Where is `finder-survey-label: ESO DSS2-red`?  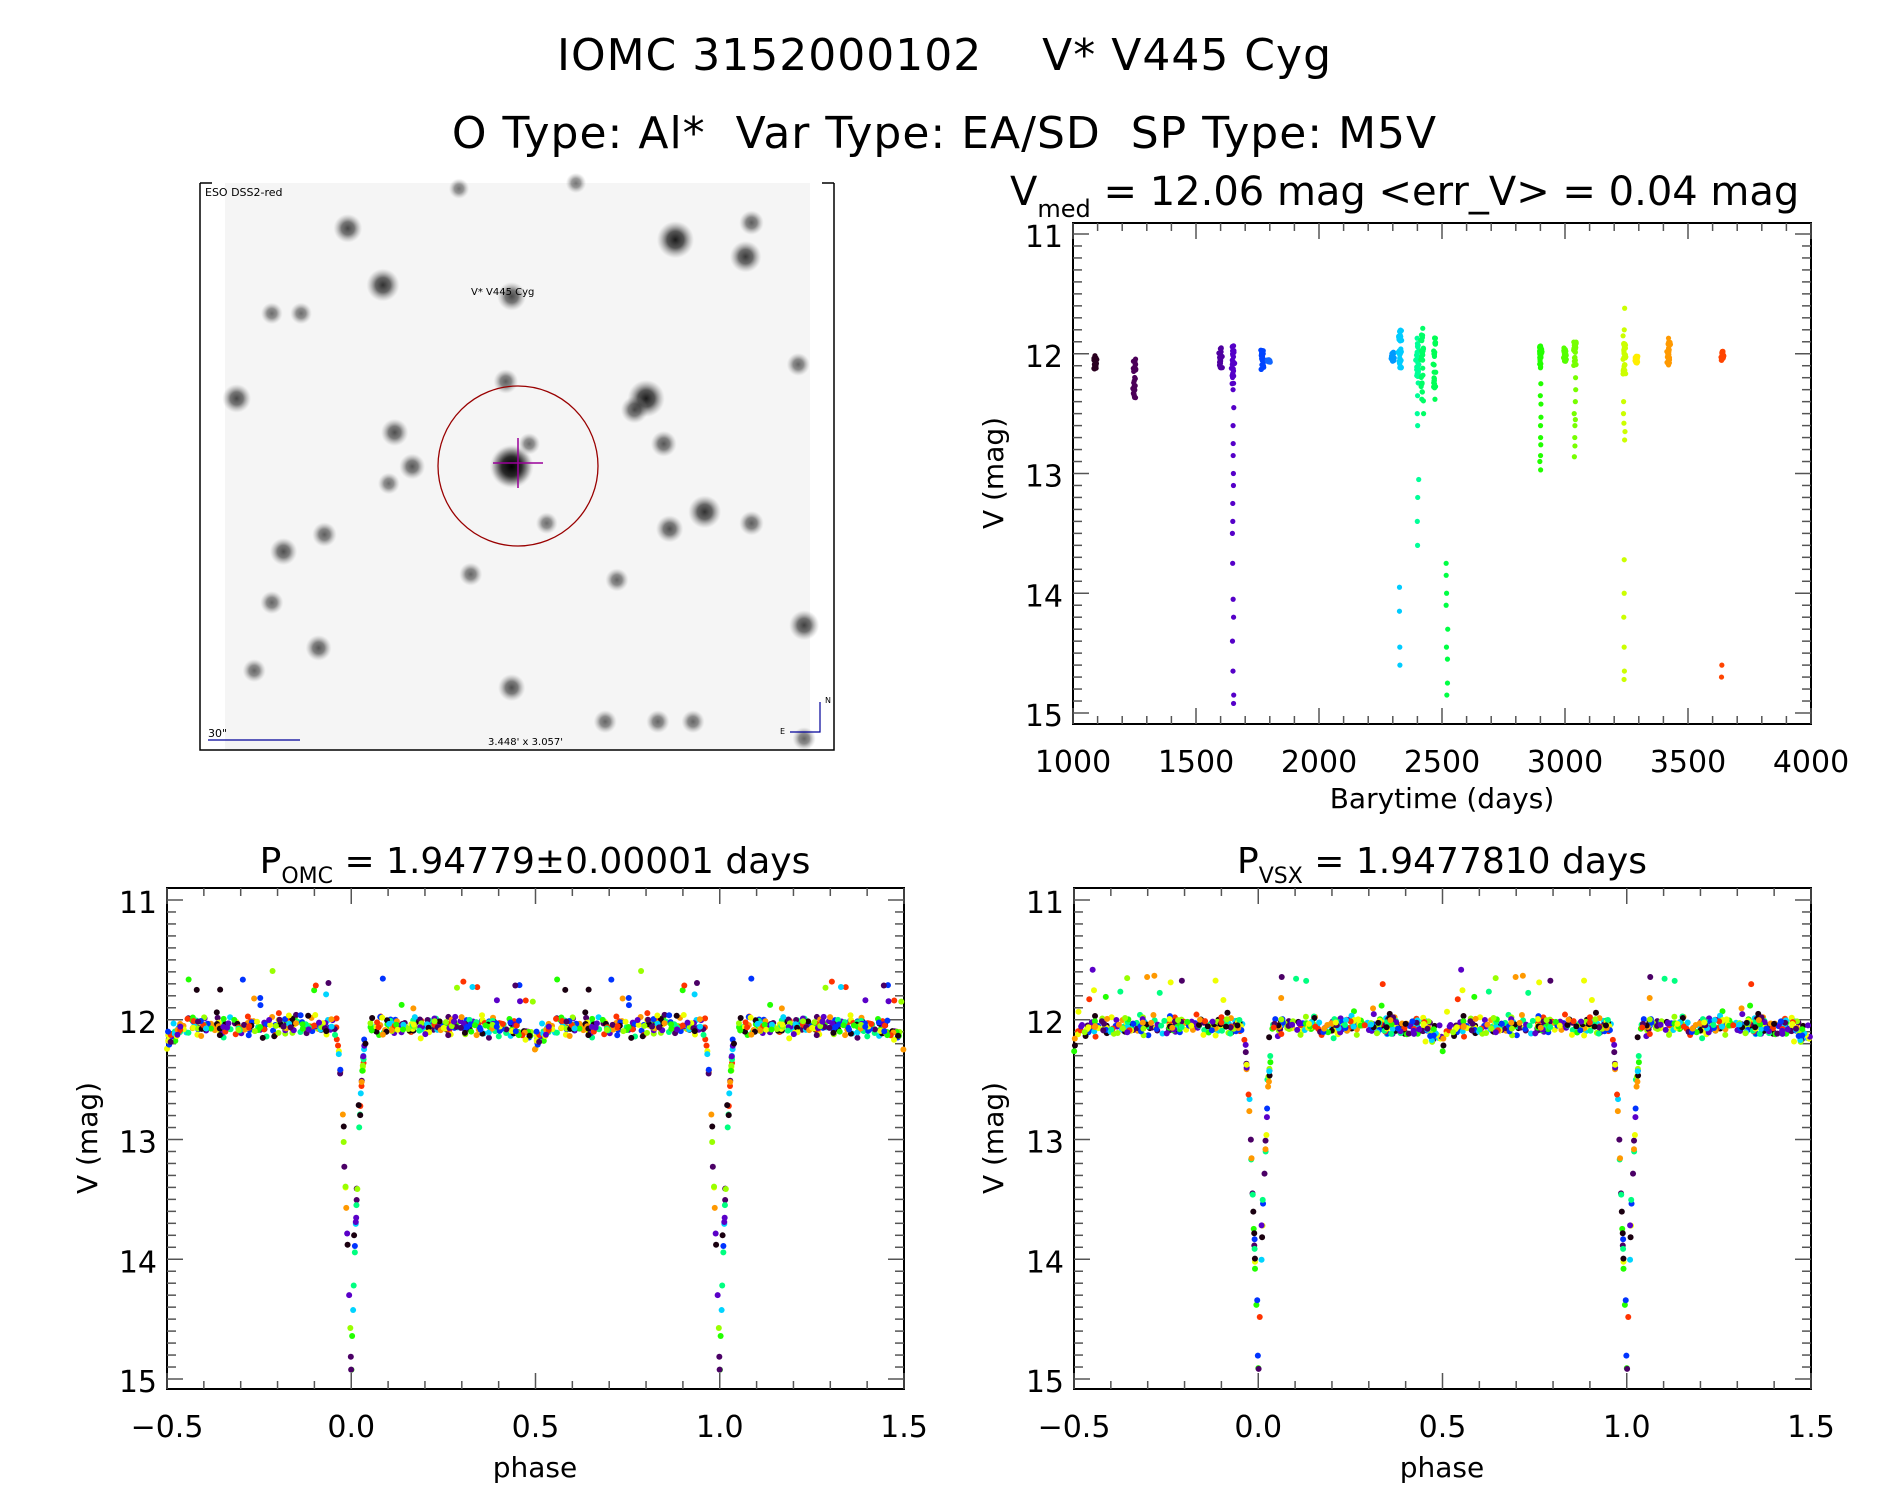 finder-survey-label: ESO DSS2-red is located at coordinates (244, 192).